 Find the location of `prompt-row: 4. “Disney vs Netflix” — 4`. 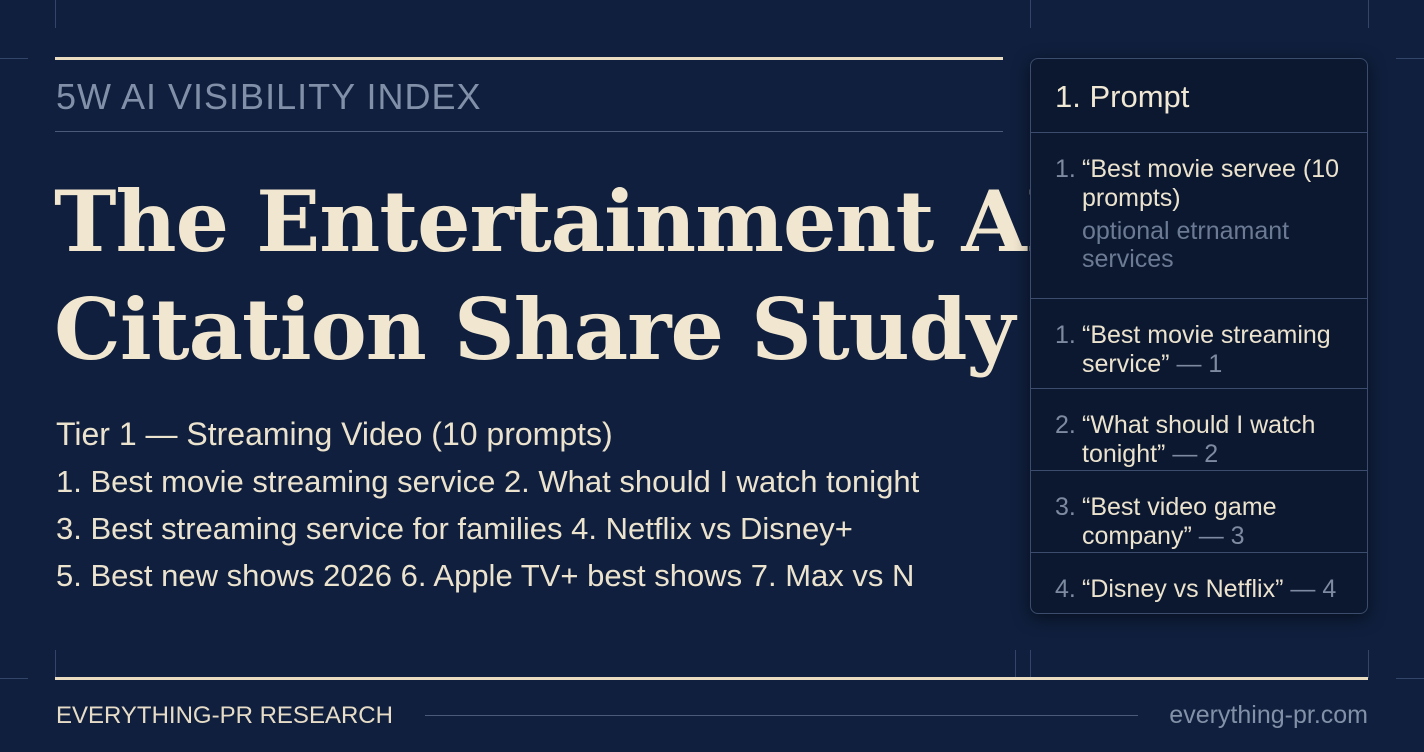

prompt-row: 4. “Disney vs Netflix” — 4 is located at coordinates (1199, 582).